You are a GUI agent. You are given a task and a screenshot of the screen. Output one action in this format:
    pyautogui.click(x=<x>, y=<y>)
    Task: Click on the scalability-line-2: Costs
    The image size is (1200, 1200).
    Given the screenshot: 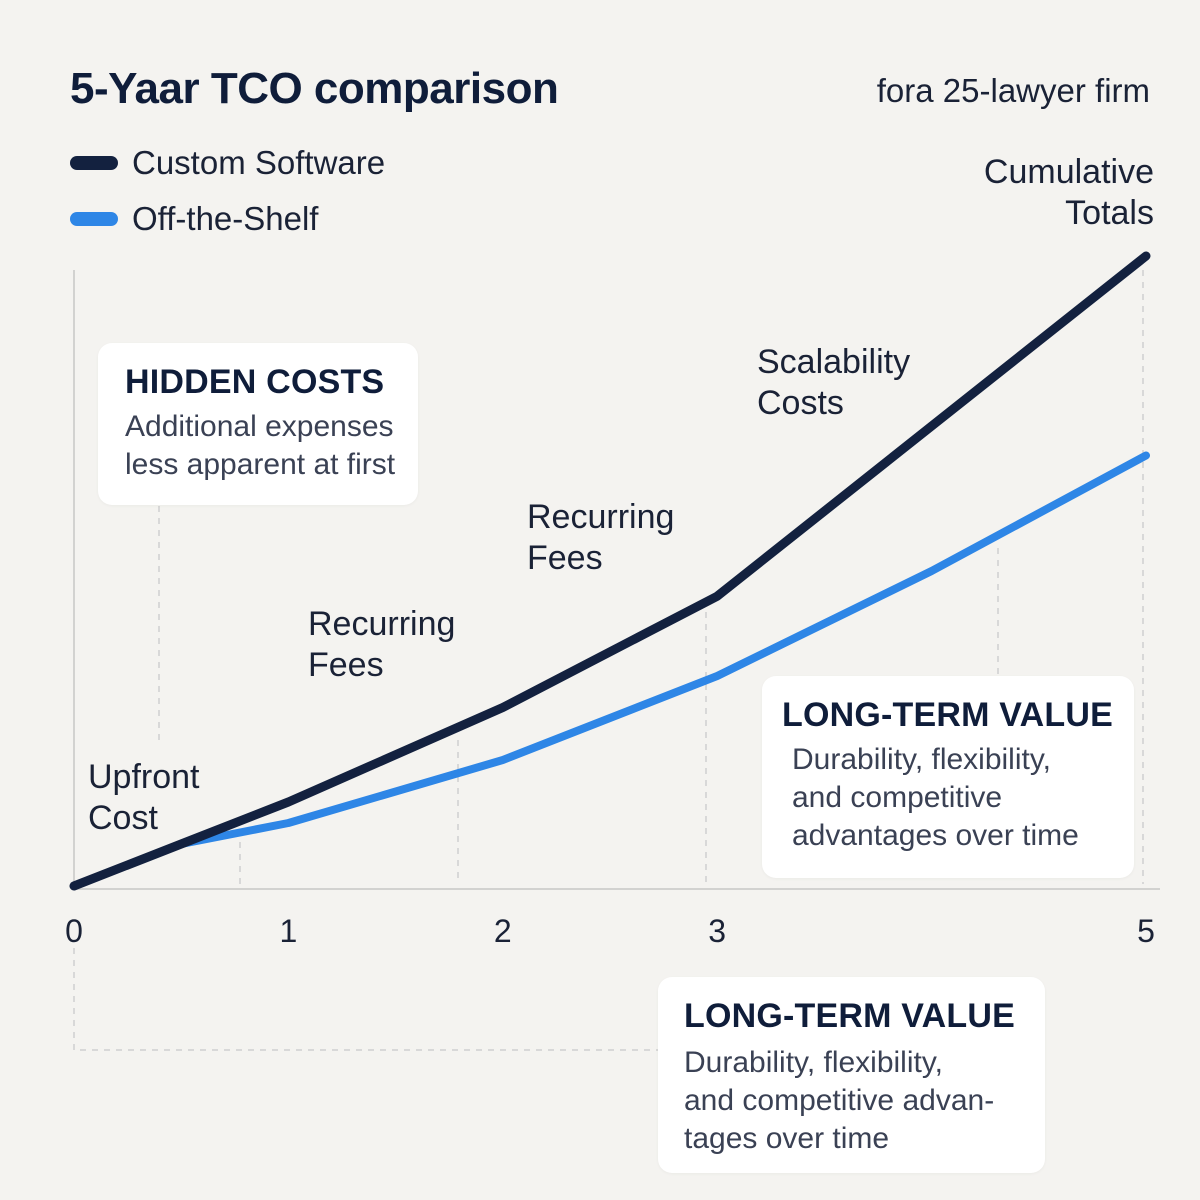 What is the action you would take?
    pyautogui.click(x=800, y=402)
    